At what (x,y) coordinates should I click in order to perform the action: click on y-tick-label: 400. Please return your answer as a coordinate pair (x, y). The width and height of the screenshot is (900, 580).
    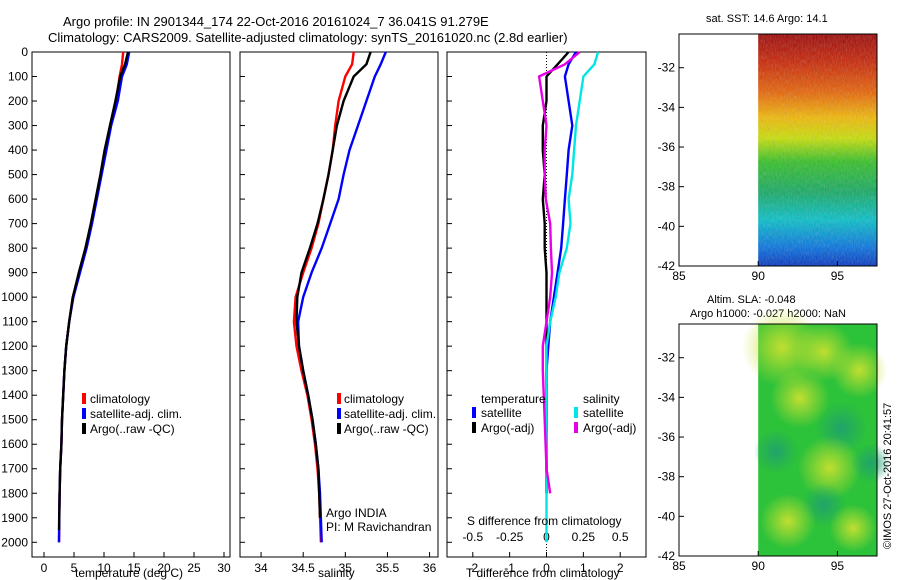
    Looking at the image, I should click on (18, 150).